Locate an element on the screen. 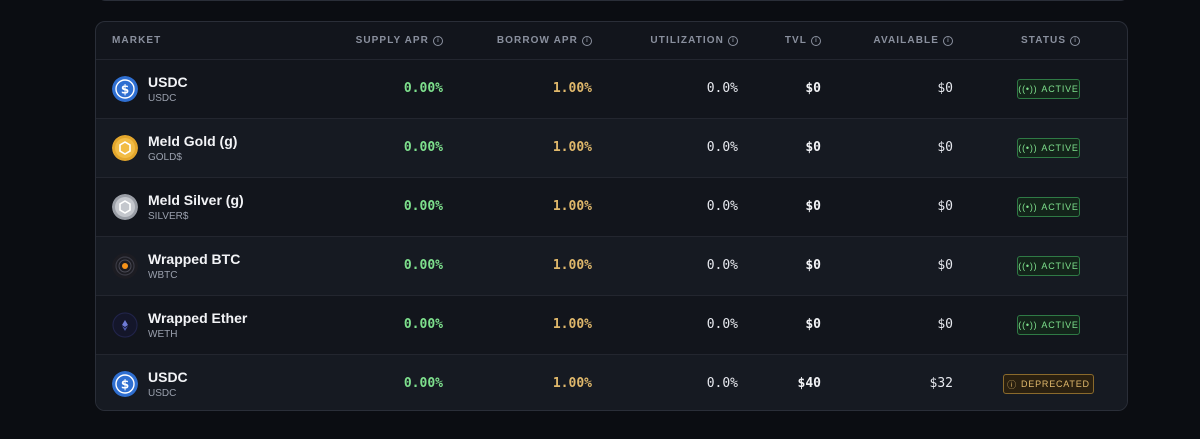  header-available-label: AVAILABLE is located at coordinates (906, 40).